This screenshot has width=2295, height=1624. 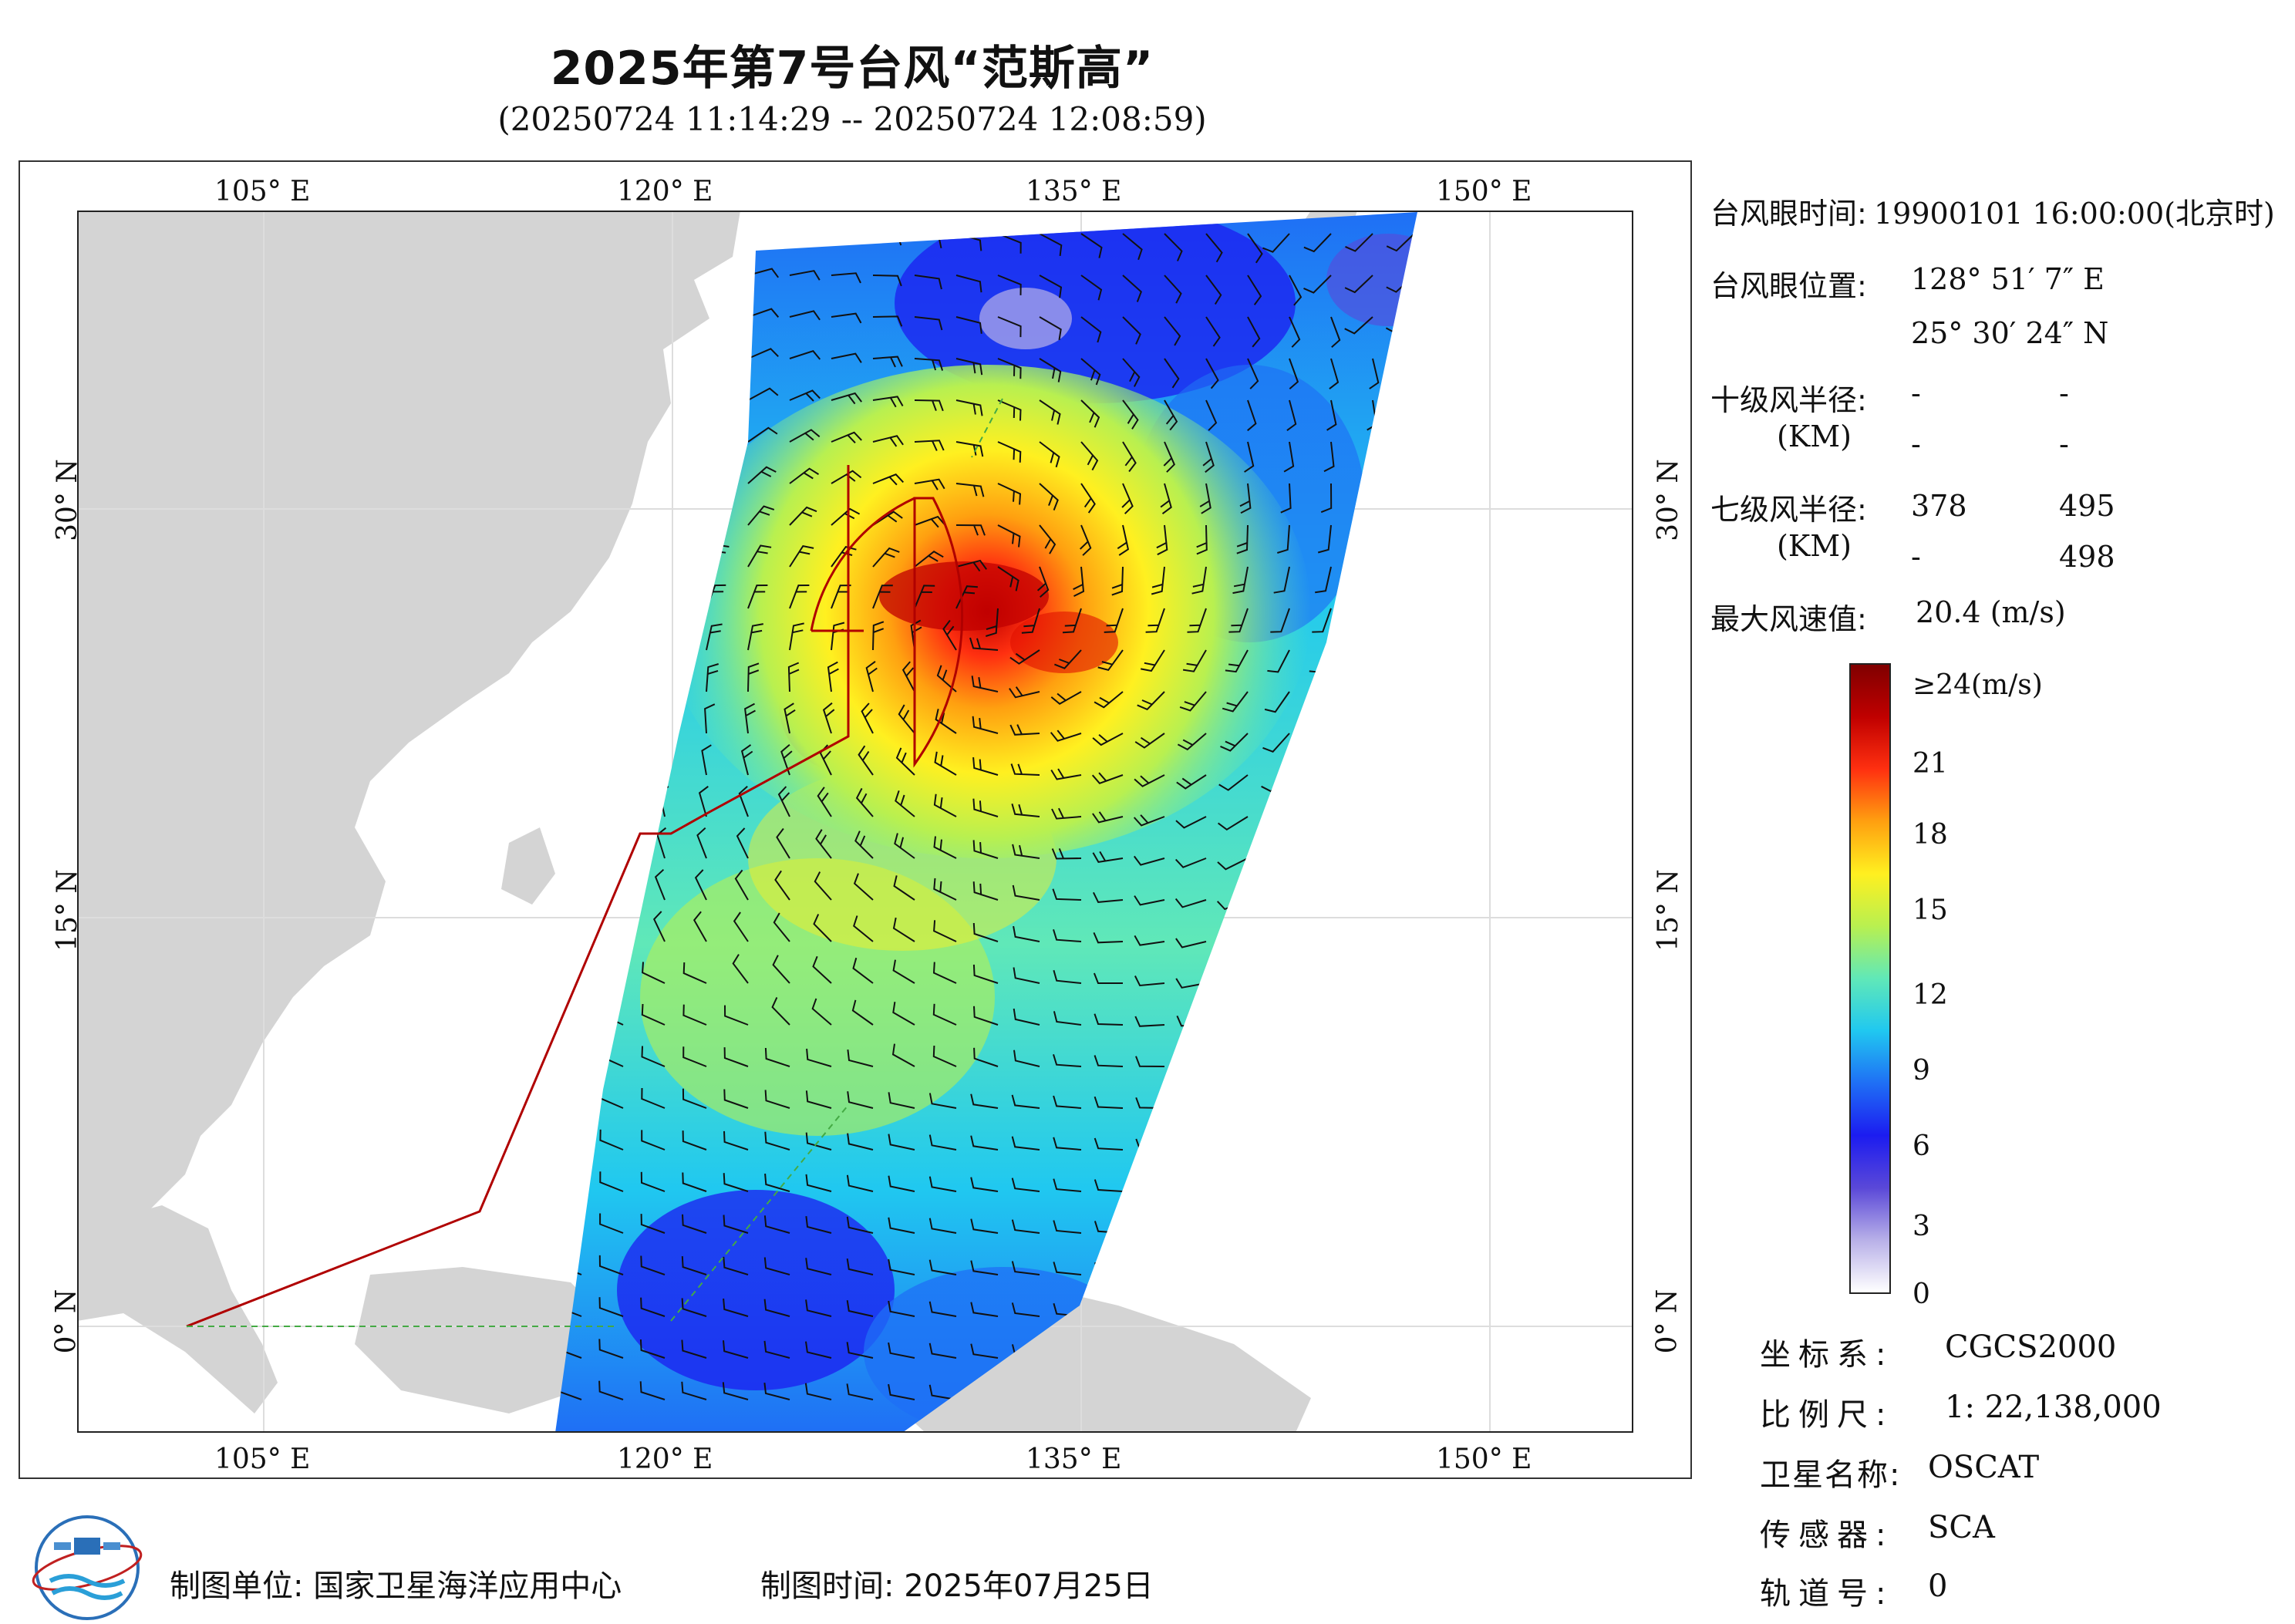 I want to click on lon-tick-top-150: 150° E, so click(x=1484, y=191).